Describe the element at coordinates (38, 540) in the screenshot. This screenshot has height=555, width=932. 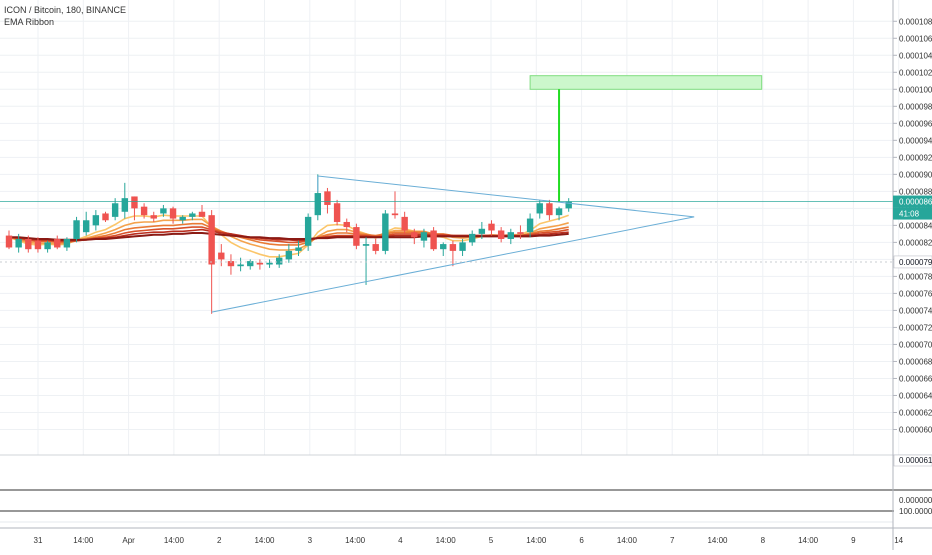
I see `time-tick-label: 31` at that location.